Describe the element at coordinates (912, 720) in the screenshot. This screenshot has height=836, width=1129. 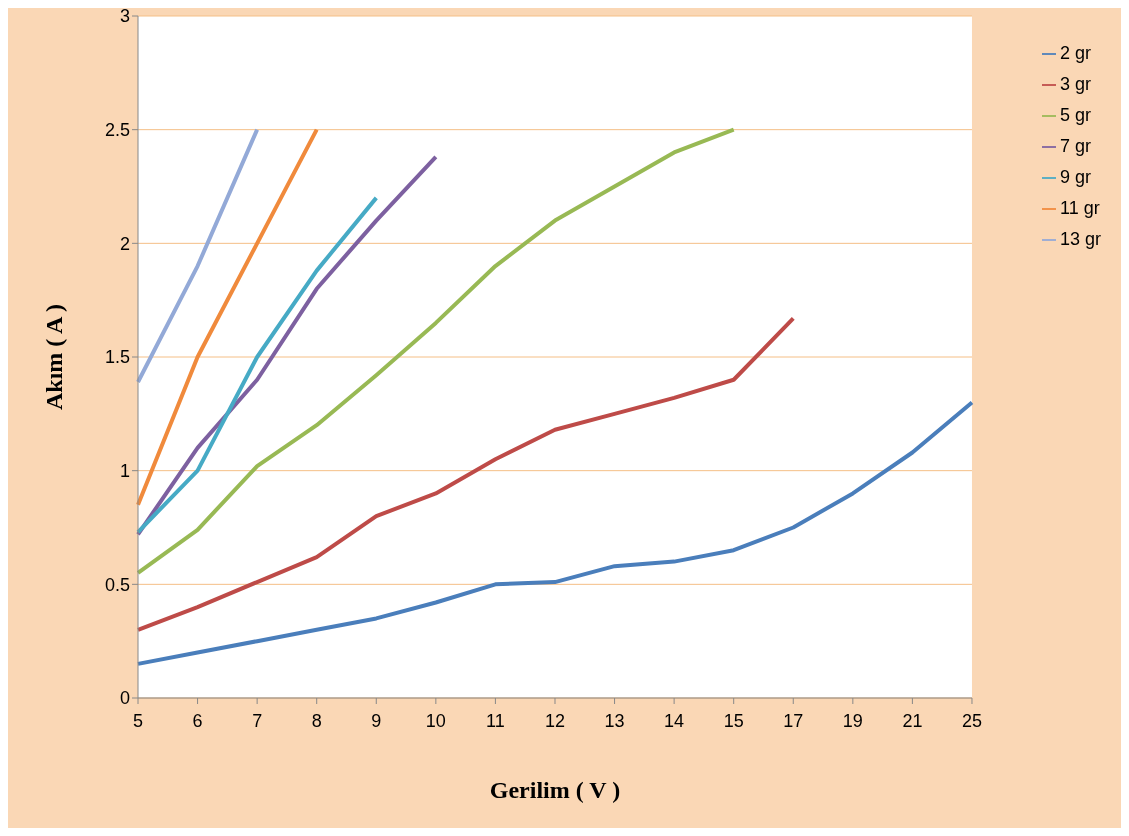
I see `x-tick-label: 21` at that location.